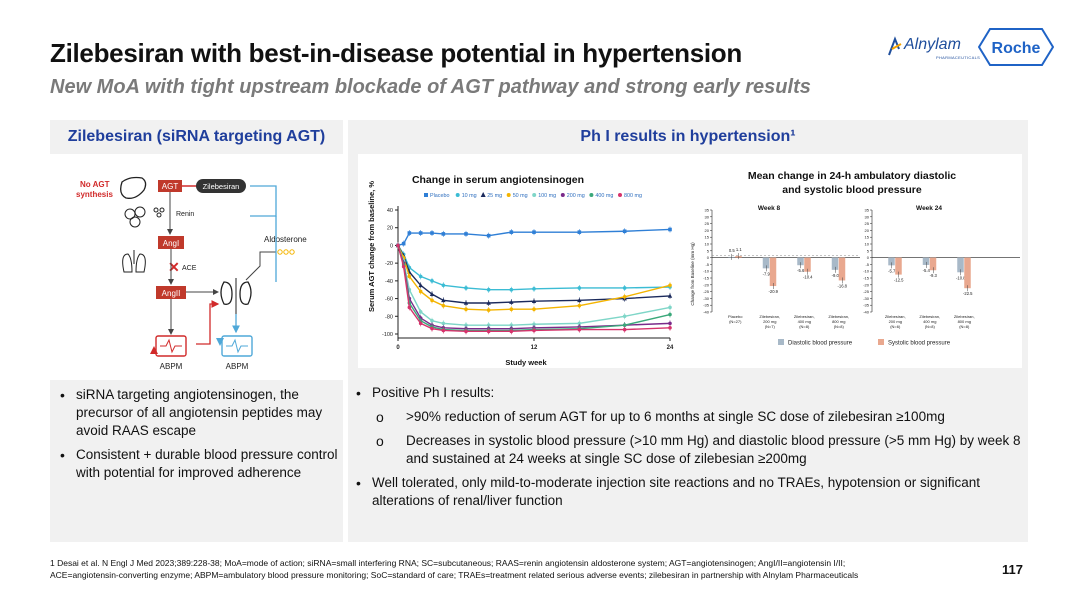 The width and height of the screenshot is (1080, 601). I want to click on bp-bar-value-label: -9.3, so click(934, 275).